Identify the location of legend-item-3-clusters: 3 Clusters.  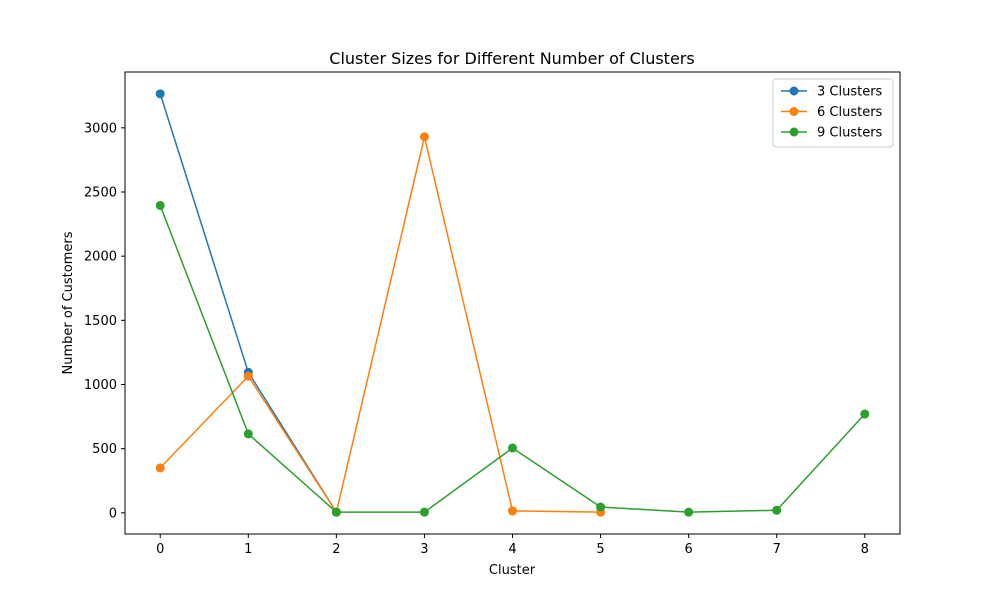
(832, 92).